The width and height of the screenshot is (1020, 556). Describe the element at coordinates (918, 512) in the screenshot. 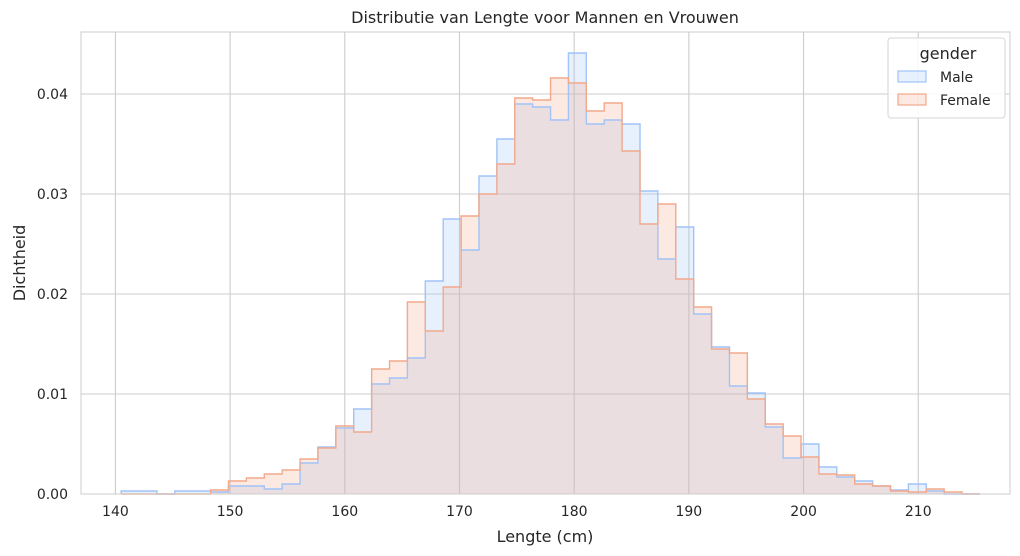

I see `x-tick-label: 210` at that location.